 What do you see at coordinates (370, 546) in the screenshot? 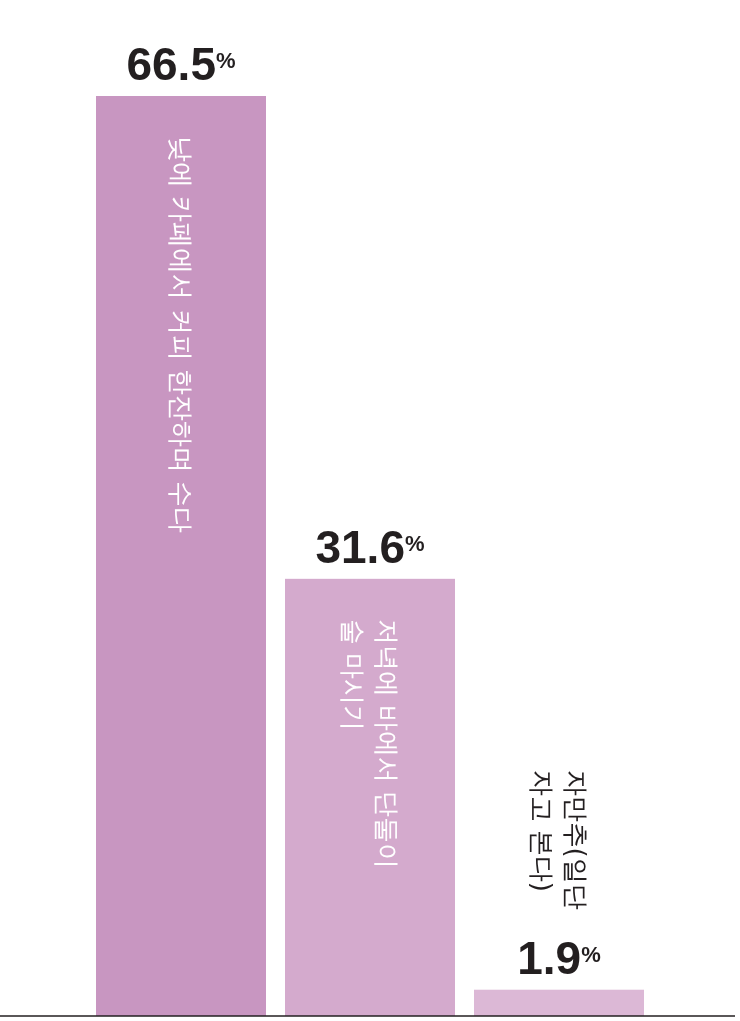
I see `data-label: 31.6$^{%}$` at bounding box center [370, 546].